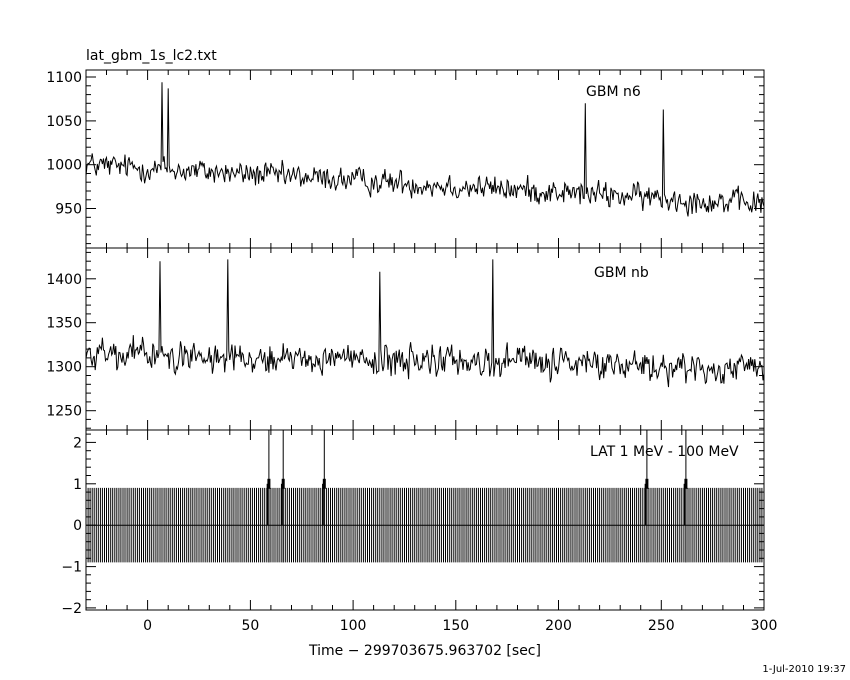  Describe the element at coordinates (71, 568) in the screenshot. I see `y-tick-label: −1` at that location.